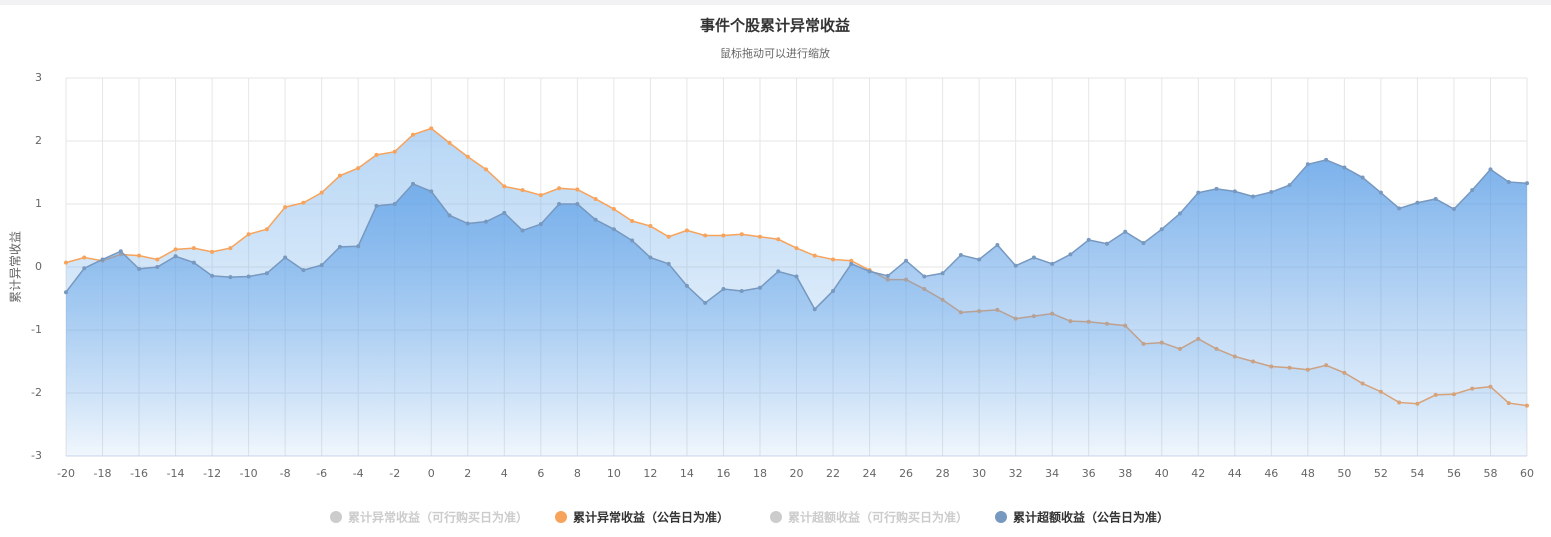 This screenshot has width=1551, height=537. Describe the element at coordinates (139, 473) in the screenshot. I see `x-tick-label: -16` at that location.